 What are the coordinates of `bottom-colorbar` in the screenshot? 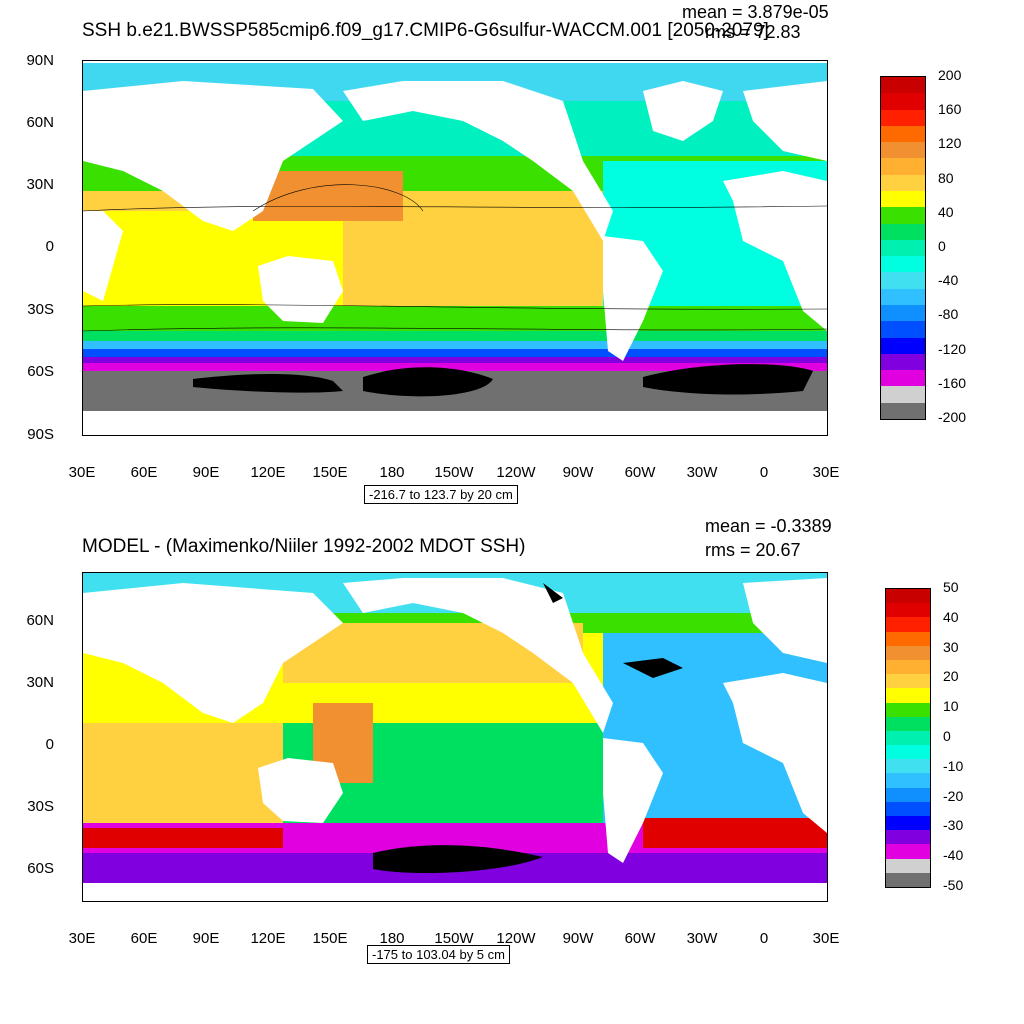 It's located at (908, 738).